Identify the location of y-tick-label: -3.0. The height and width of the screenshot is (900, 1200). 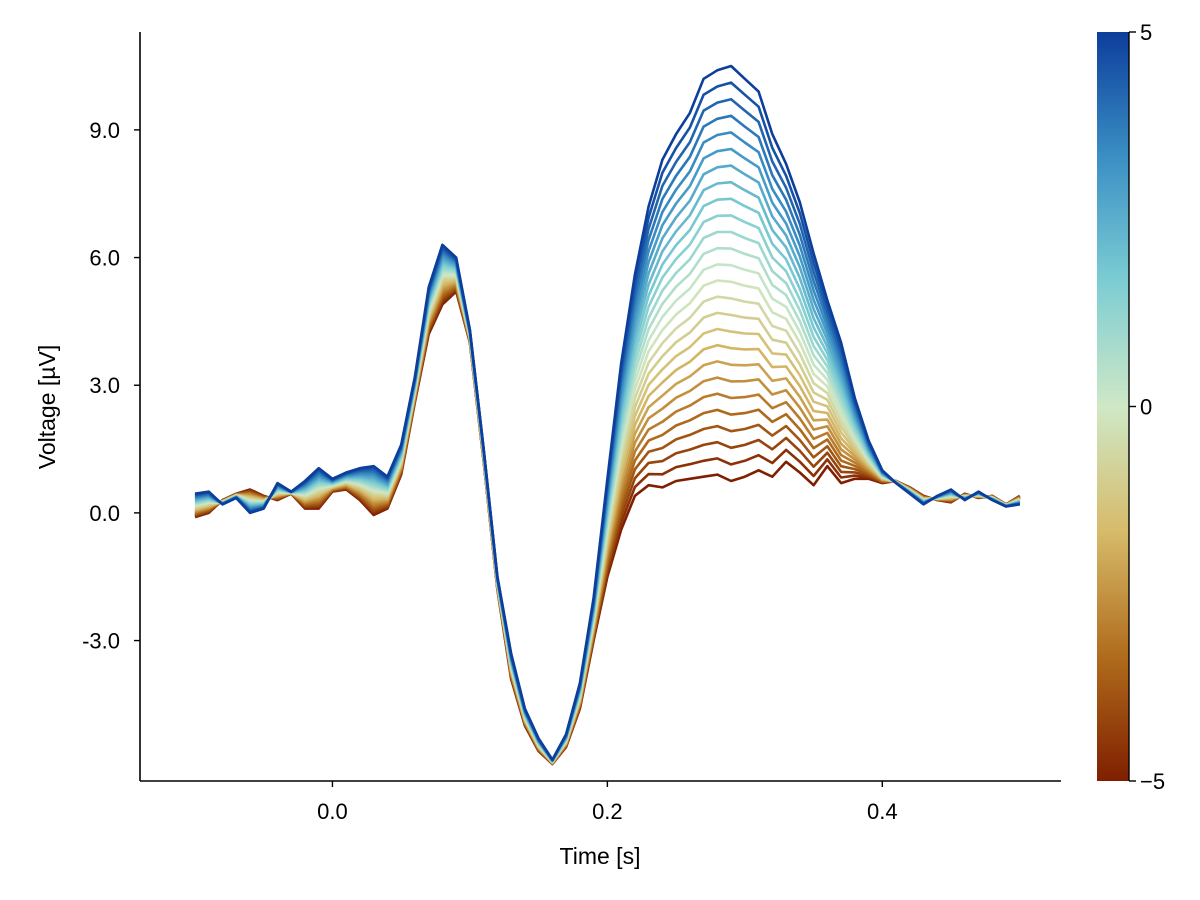
(101, 641).